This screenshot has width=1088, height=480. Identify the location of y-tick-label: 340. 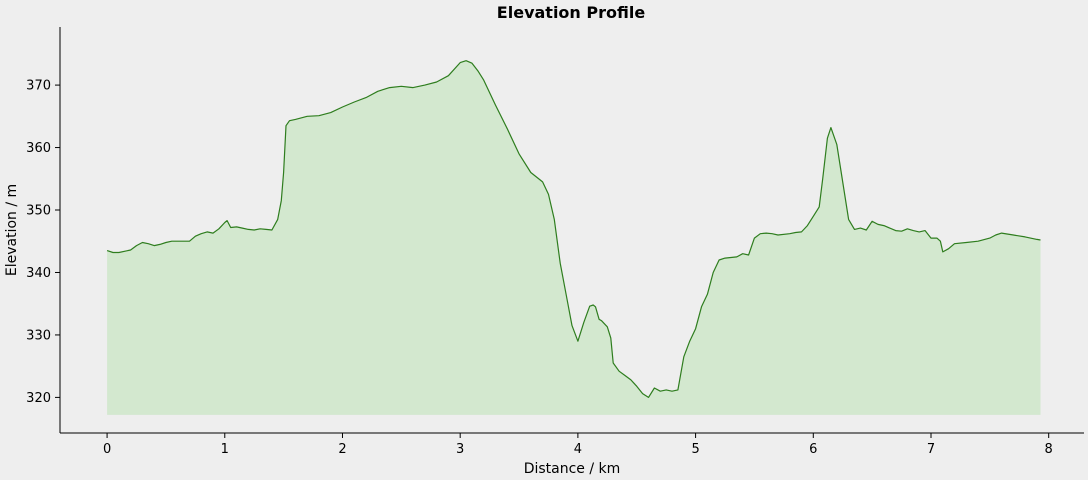
(38, 273).